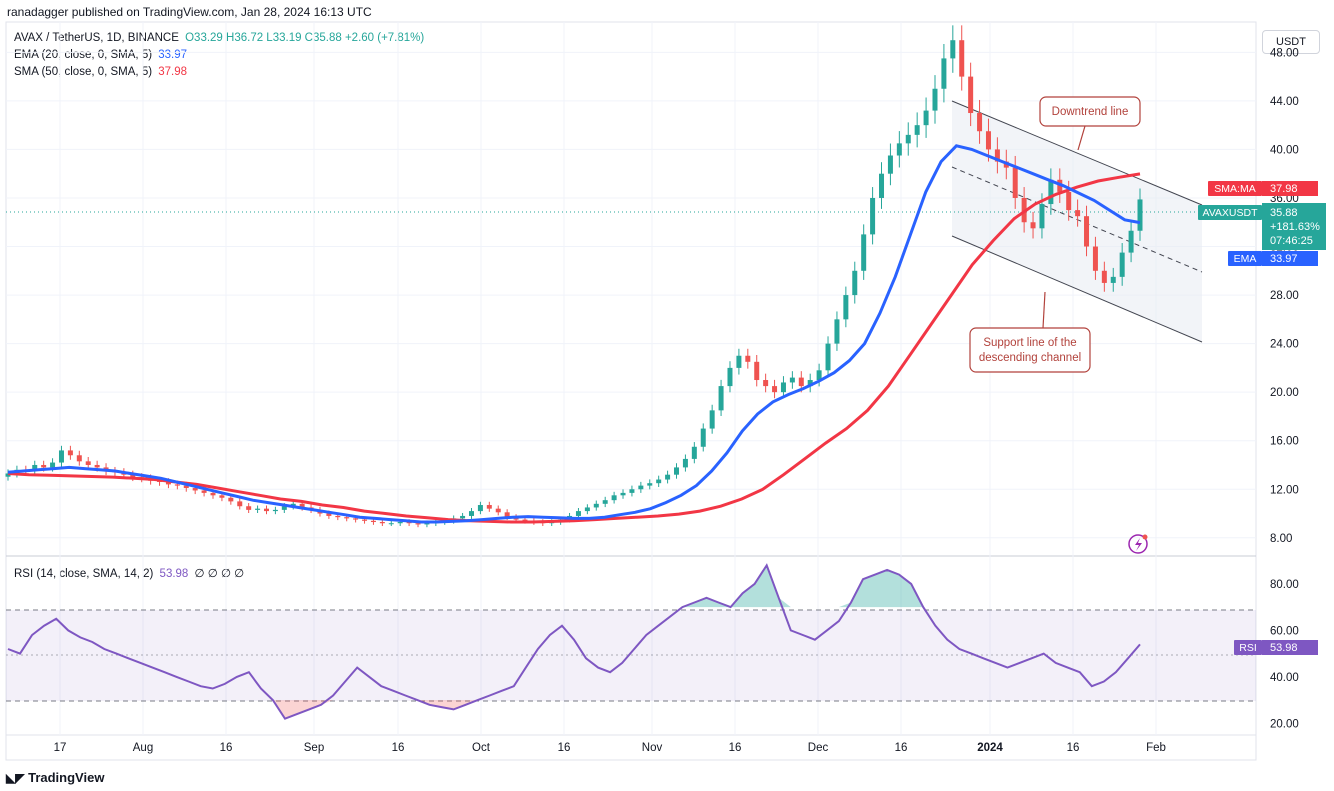 Image resolution: width=1334 pixels, height=791 pixels. What do you see at coordinates (1230, 213) in the screenshot?
I see `price-badge-label: AVAXUSDT` at bounding box center [1230, 213].